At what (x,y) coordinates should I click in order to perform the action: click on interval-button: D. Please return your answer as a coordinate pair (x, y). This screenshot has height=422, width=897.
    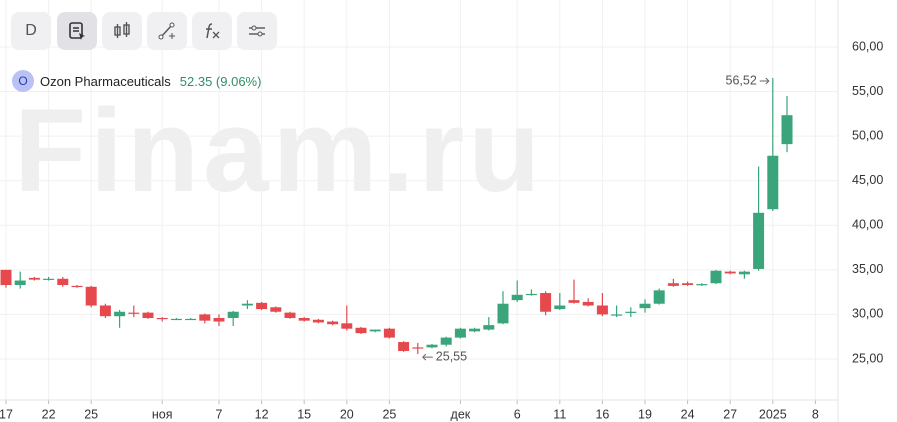
    Looking at the image, I should click on (31, 31).